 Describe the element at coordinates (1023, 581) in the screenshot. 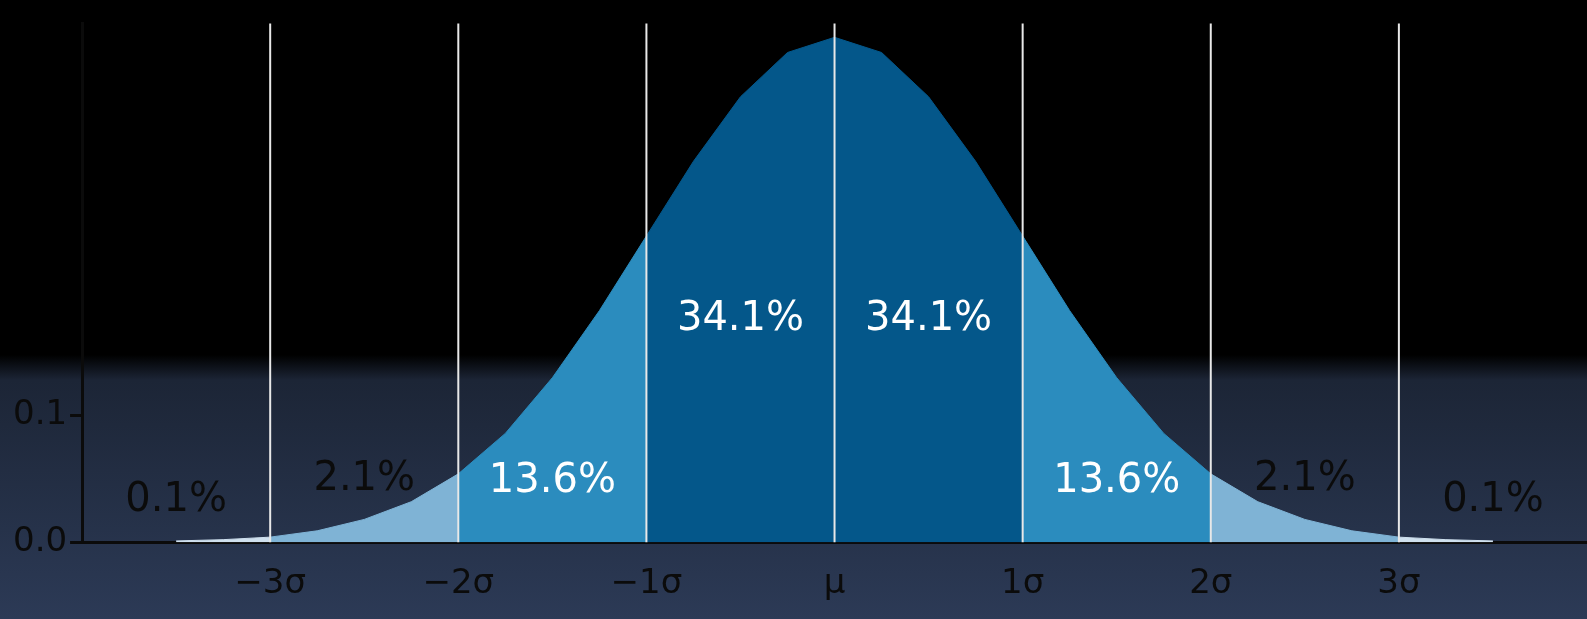

I see `x-tick-label: 1σ` at that location.